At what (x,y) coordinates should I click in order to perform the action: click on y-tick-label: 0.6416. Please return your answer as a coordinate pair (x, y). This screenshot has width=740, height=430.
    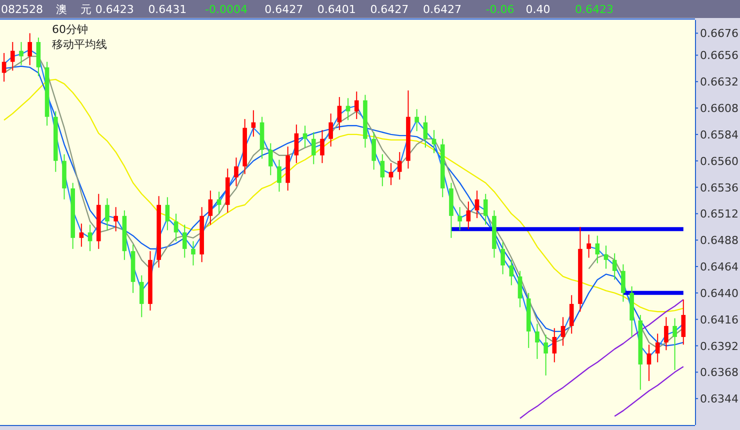
    Looking at the image, I should click on (719, 319).